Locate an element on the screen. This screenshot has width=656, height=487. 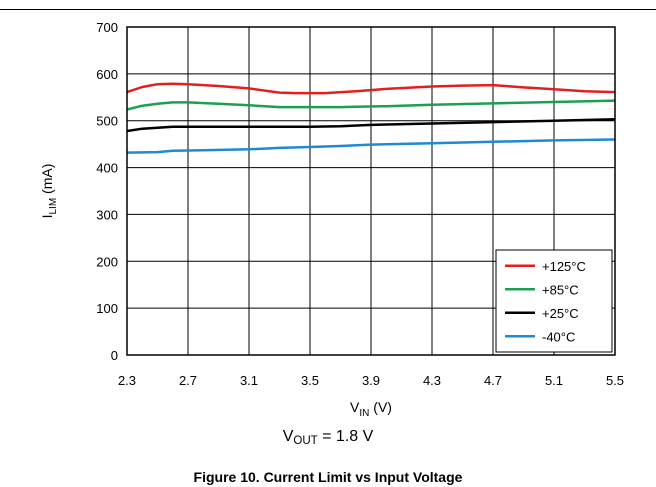
y-tick-label: 700 is located at coordinates (107, 27).